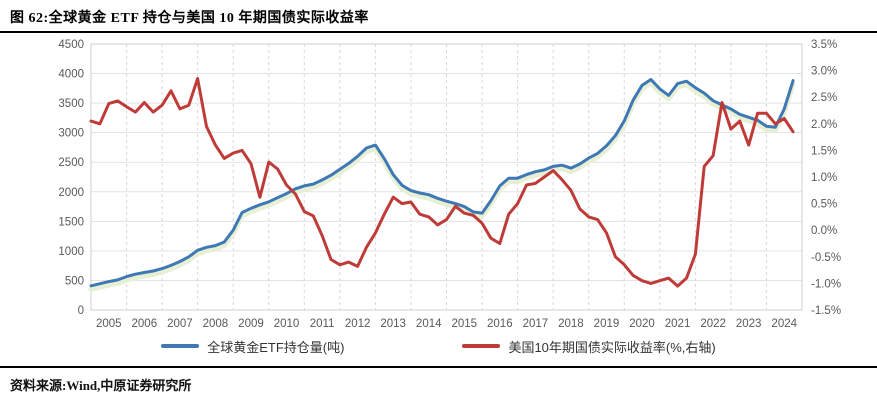 This screenshot has height=403, width=877. Describe the element at coordinates (101, 385) in the screenshot. I see `data-source: 资料来源:Wind,中原证券研究所` at that location.